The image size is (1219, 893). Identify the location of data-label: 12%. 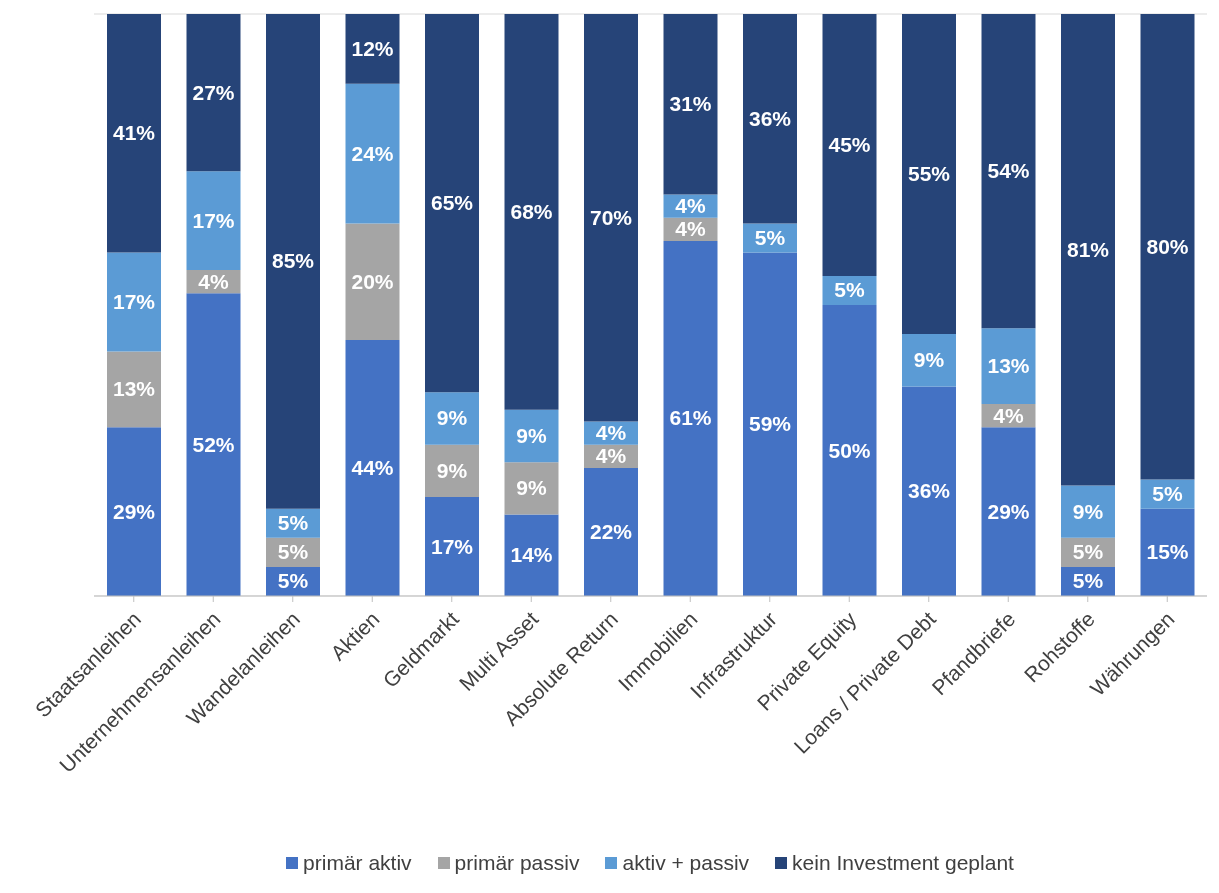
(372, 48).